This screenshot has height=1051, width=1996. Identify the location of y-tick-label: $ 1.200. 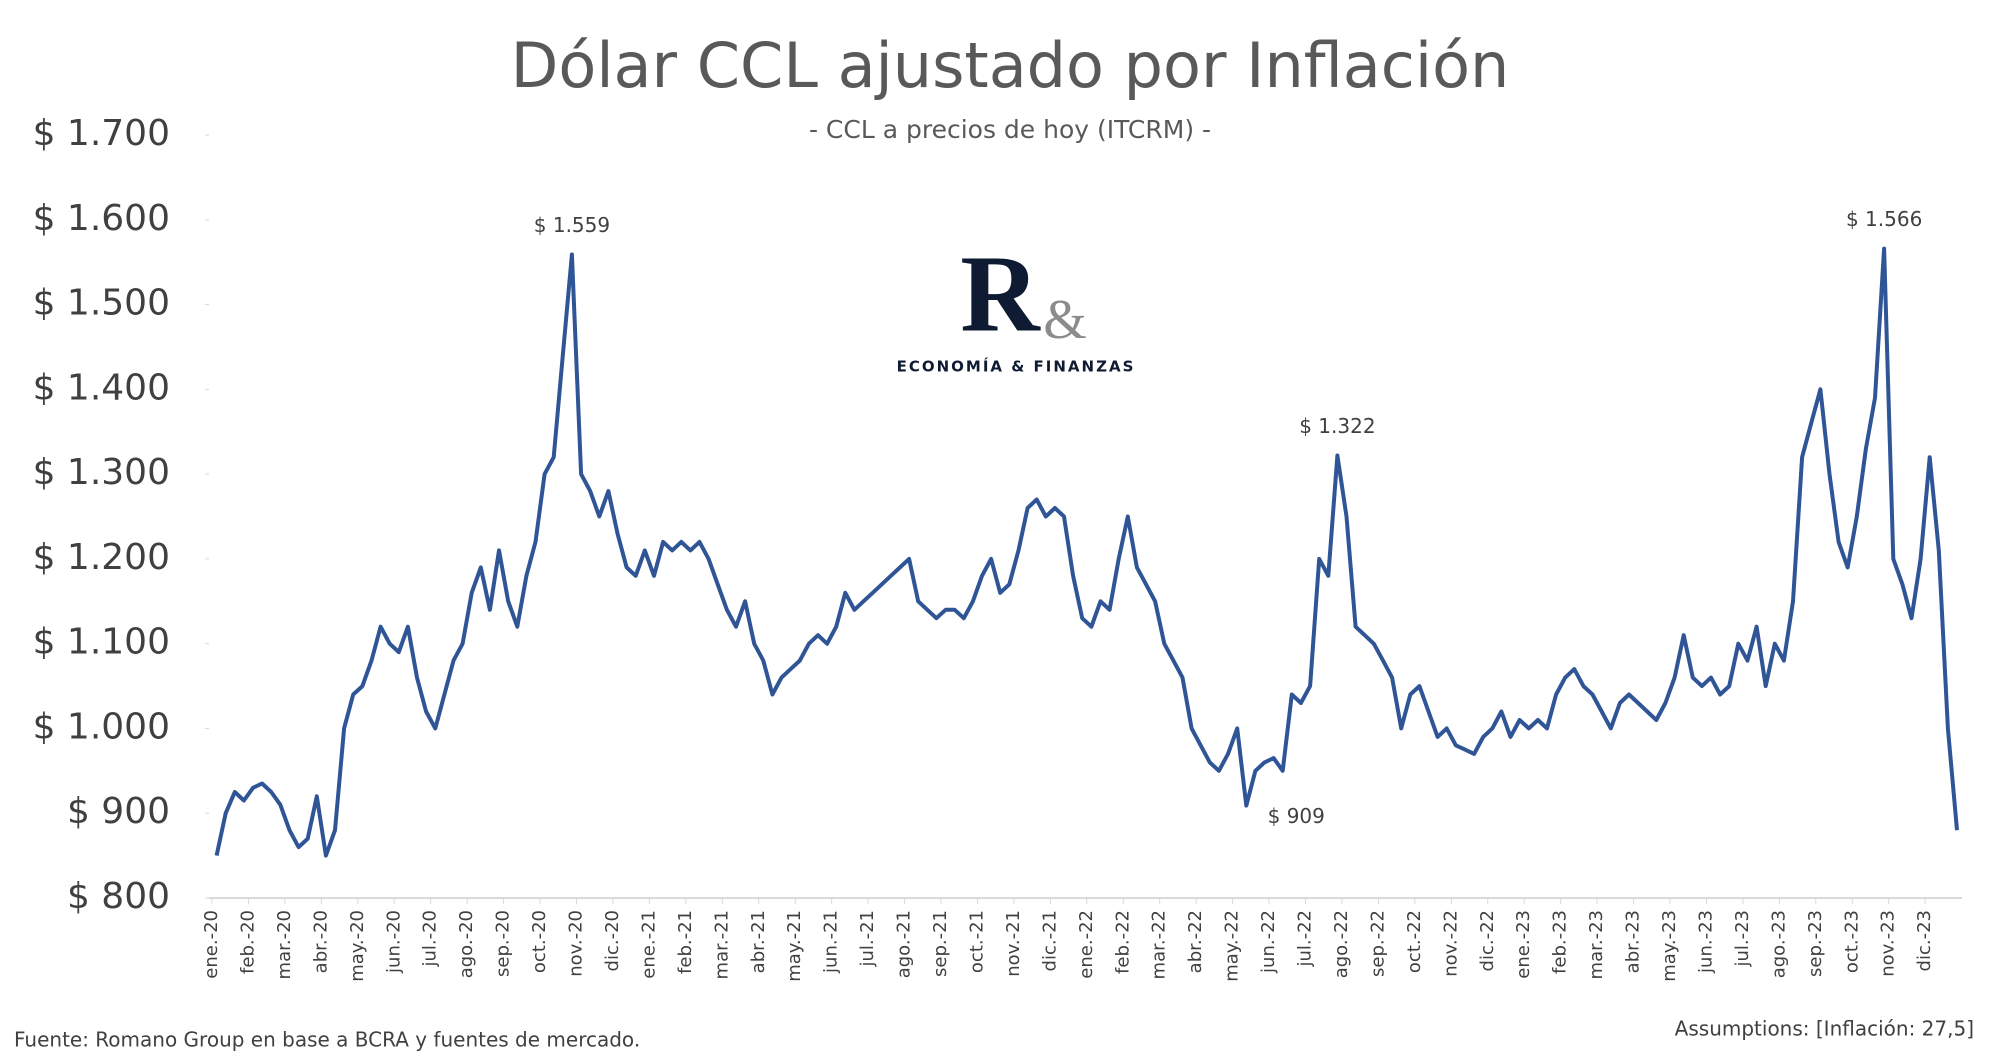
(101, 557).